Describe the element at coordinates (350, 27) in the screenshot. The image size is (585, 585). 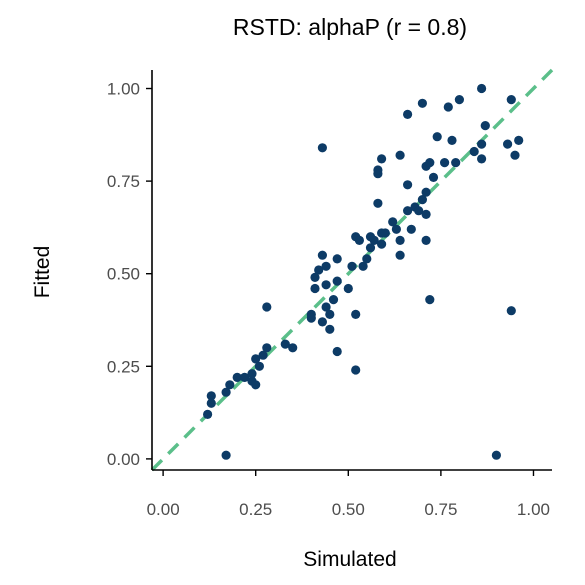
I see `chart-title: RSTD: alphaP (r = 0.8)` at that location.